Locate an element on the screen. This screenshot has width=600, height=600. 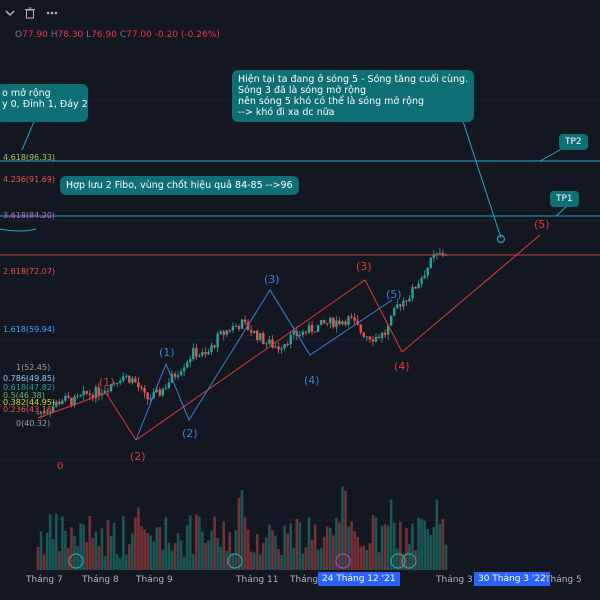
open-label: O is located at coordinates (19, 35).